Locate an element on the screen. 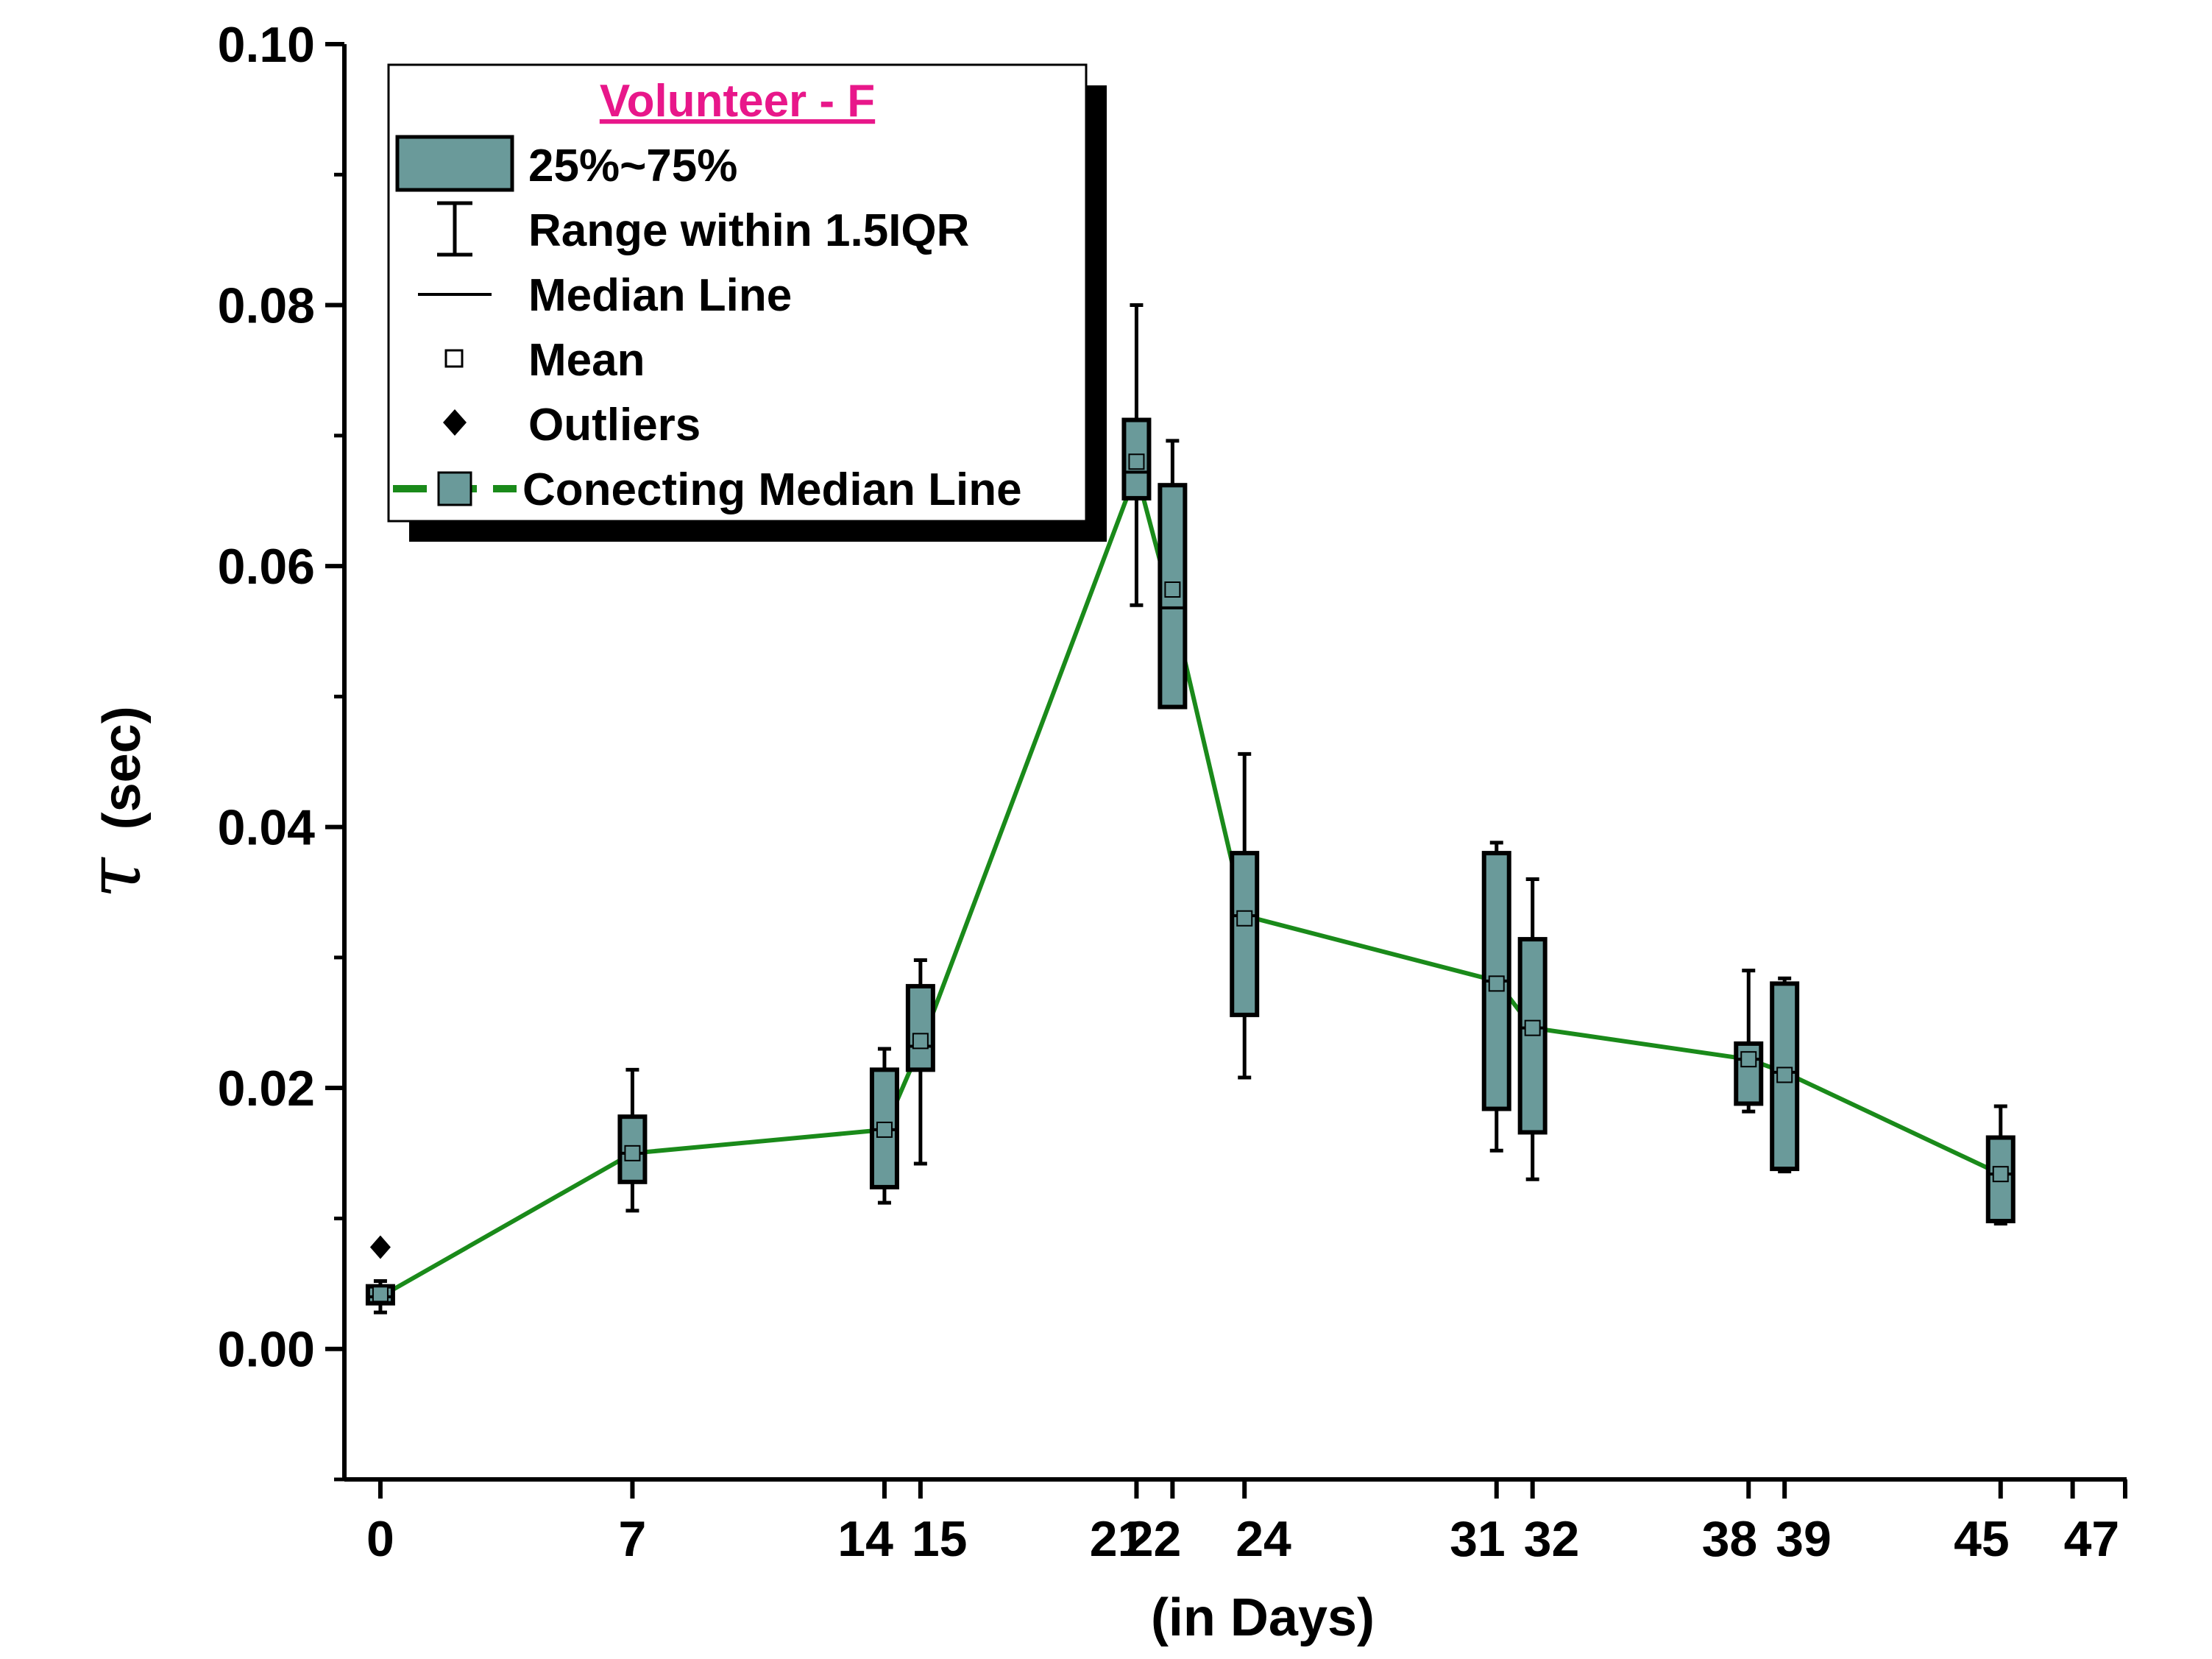  x-tick-label: 15 is located at coordinates (940, 1539).